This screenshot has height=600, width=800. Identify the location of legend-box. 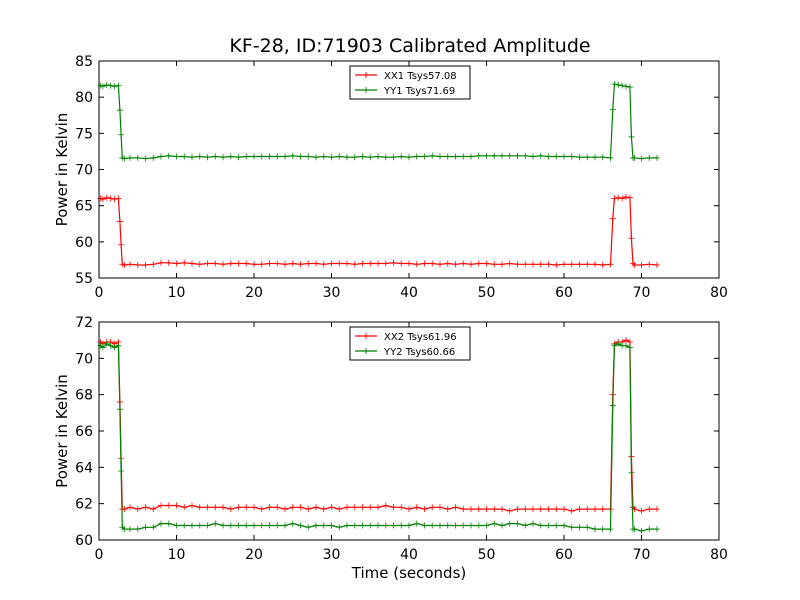
(410, 82).